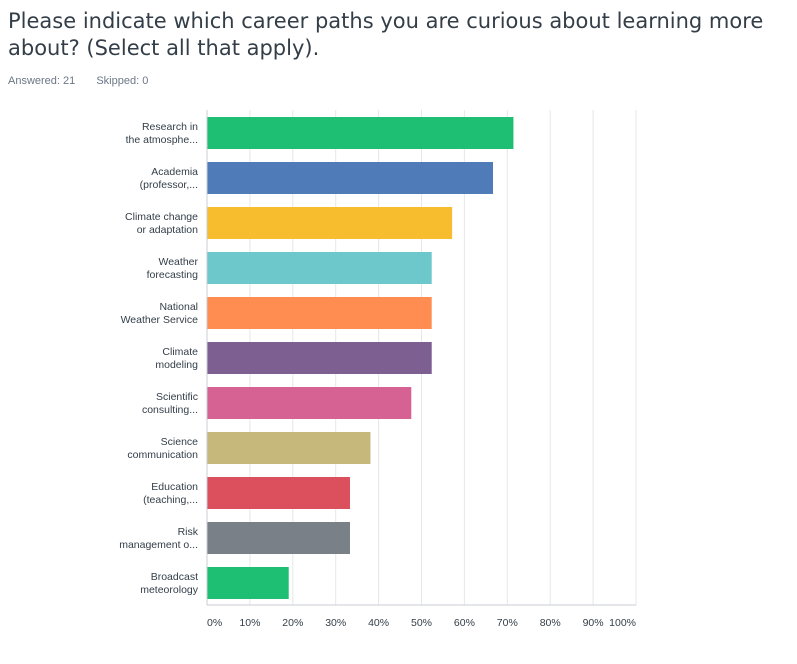 The height and width of the screenshot is (664, 797). Describe the element at coordinates (335, 623) in the screenshot. I see `x-tick-label: 30%` at that location.